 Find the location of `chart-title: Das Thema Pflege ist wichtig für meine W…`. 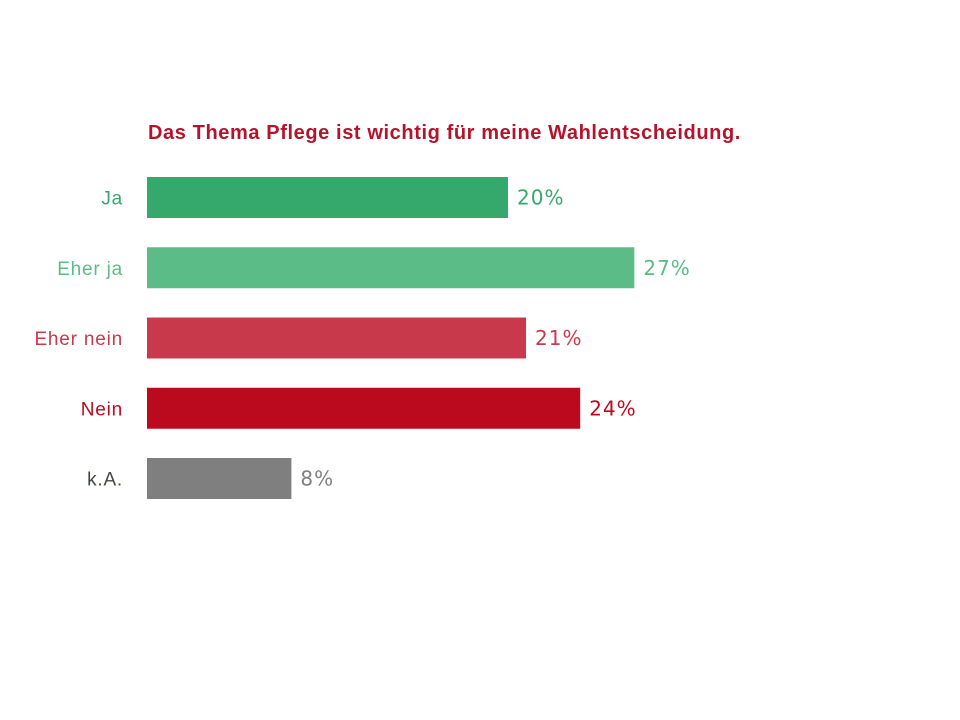

chart-title: Das Thema Pflege ist wichtig für meine W… is located at coordinates (444, 133).